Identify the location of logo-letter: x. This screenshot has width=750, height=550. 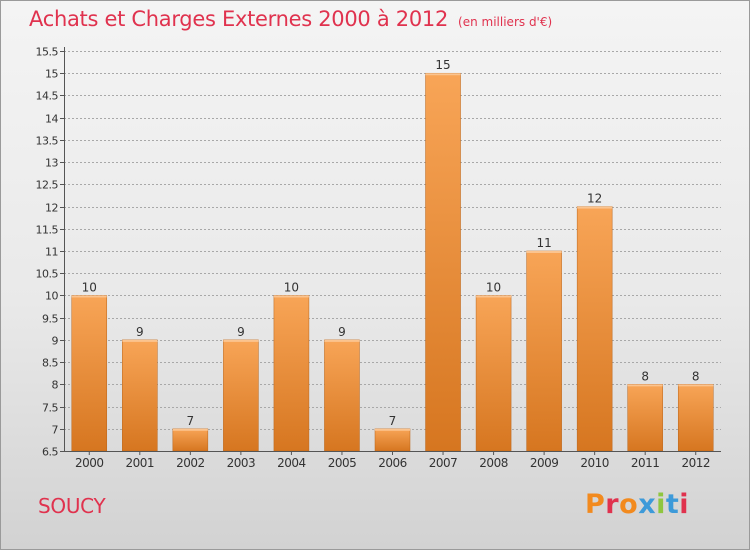
(647, 504).